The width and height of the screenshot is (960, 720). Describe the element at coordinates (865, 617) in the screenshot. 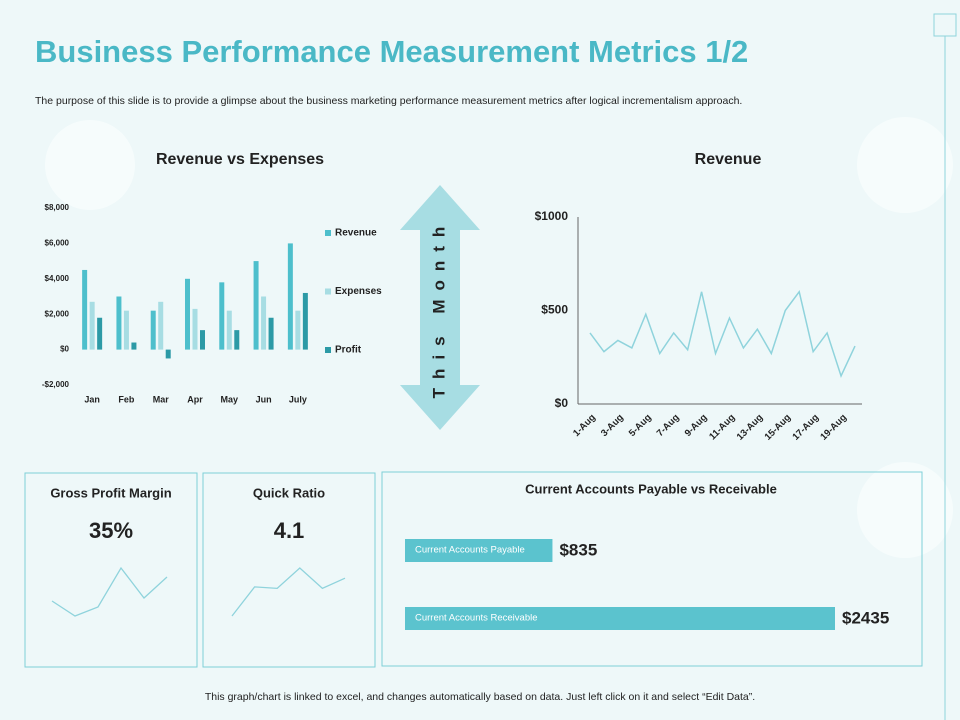

I see `value-label: $2435` at that location.